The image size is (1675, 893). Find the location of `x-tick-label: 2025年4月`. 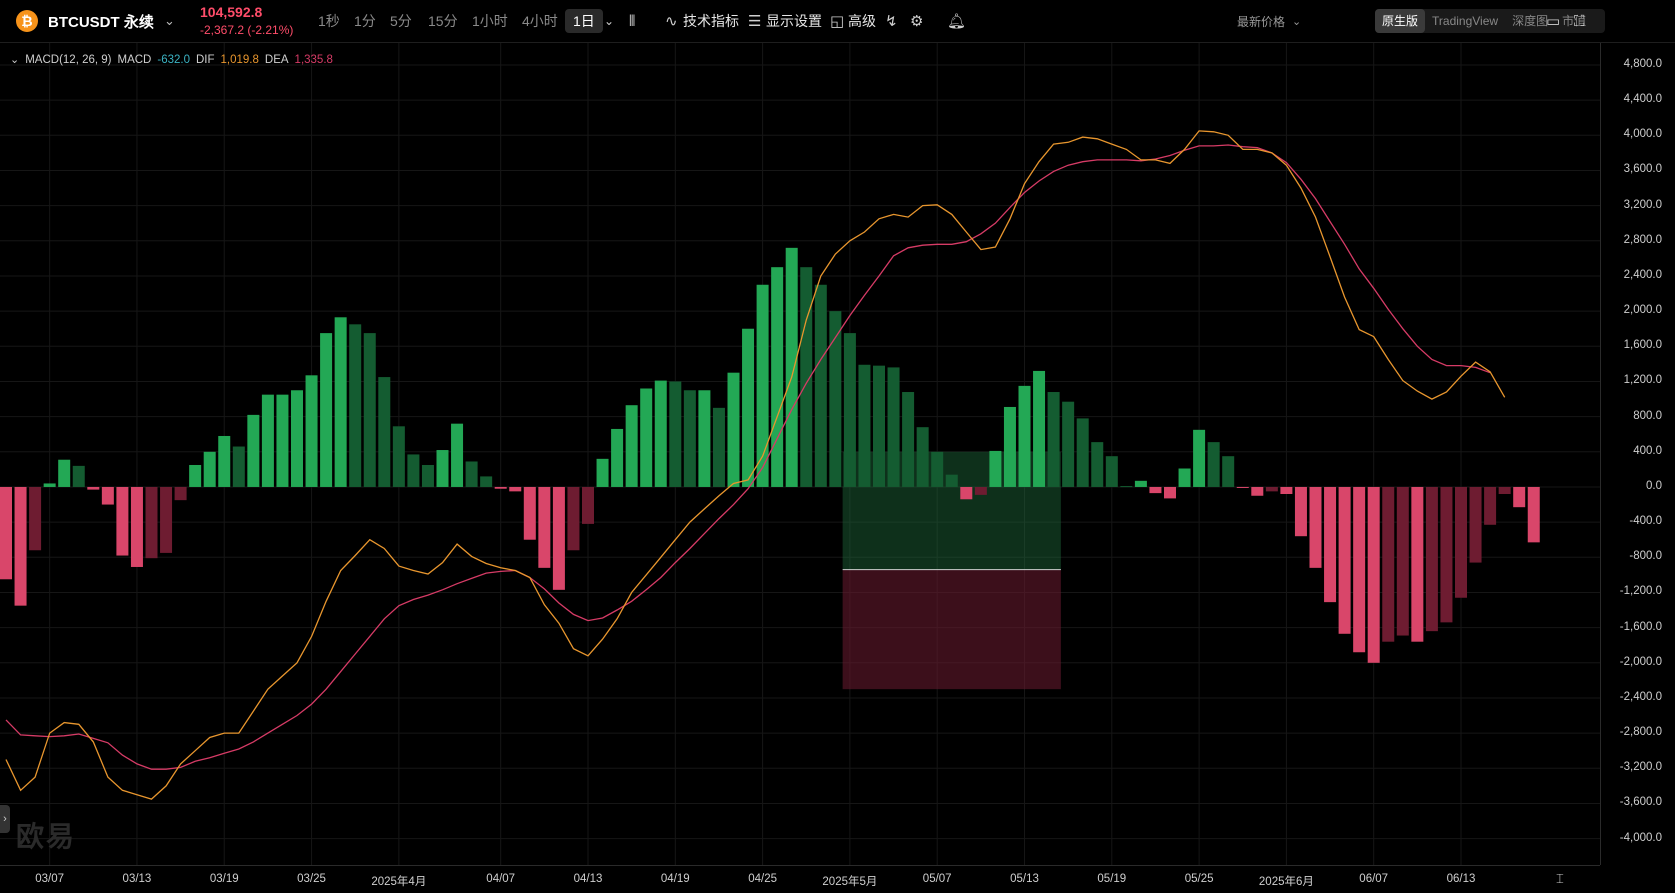

x-tick-label: 2025年4月 is located at coordinates (399, 882).